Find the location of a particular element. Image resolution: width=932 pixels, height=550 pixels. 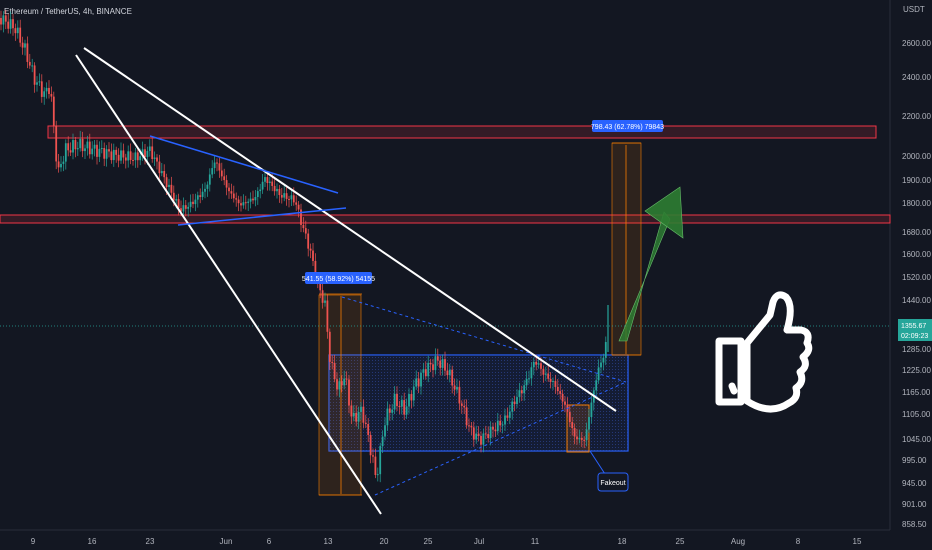

price-tick-label: 2600.00 is located at coordinates (916, 43).